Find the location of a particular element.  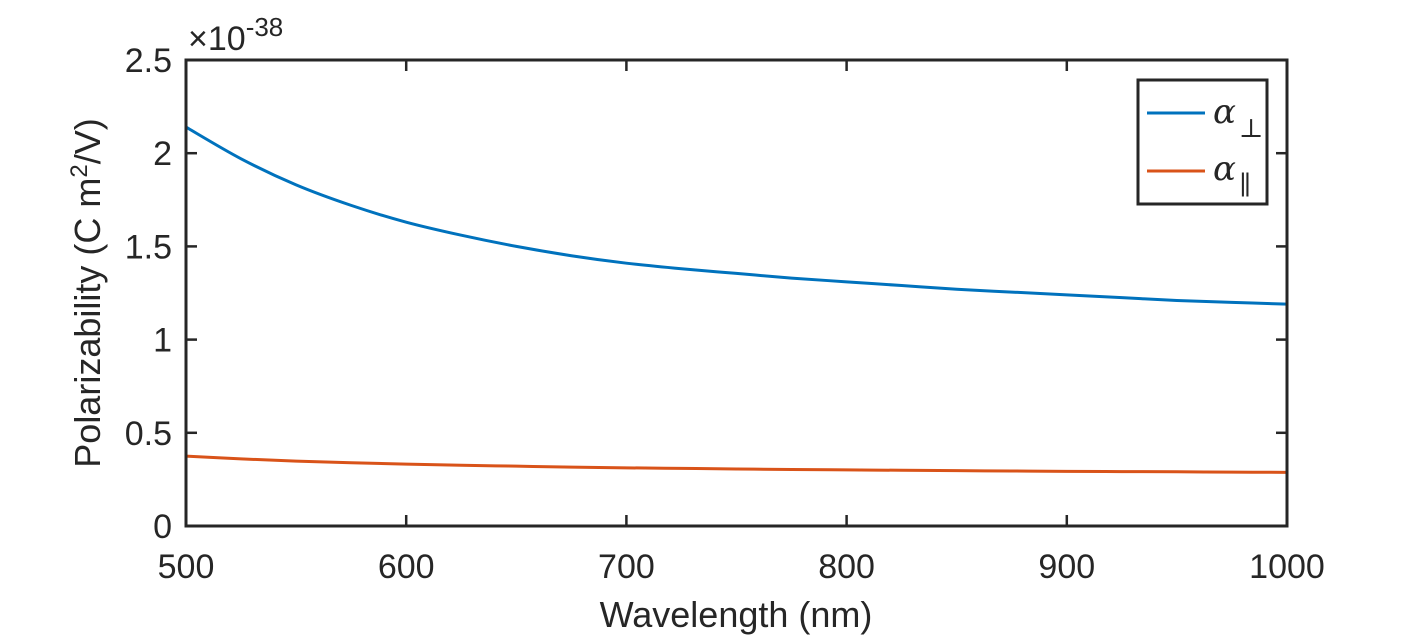

legend-subscript-alpha-par: ∥ is located at coordinates (1245, 186).